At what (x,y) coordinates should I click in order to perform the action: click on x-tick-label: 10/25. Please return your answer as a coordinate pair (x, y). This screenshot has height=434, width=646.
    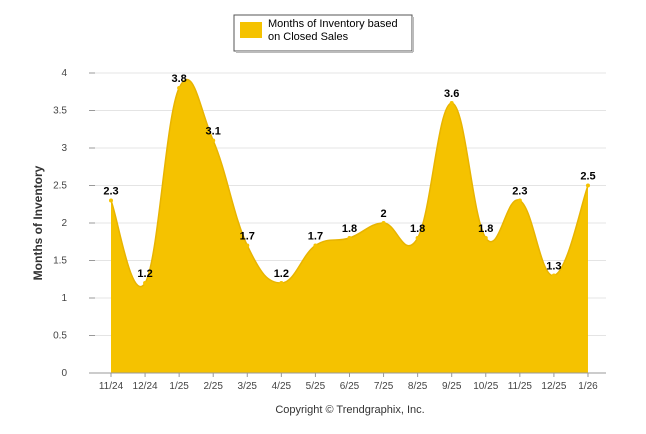
    Looking at the image, I should click on (485, 386).